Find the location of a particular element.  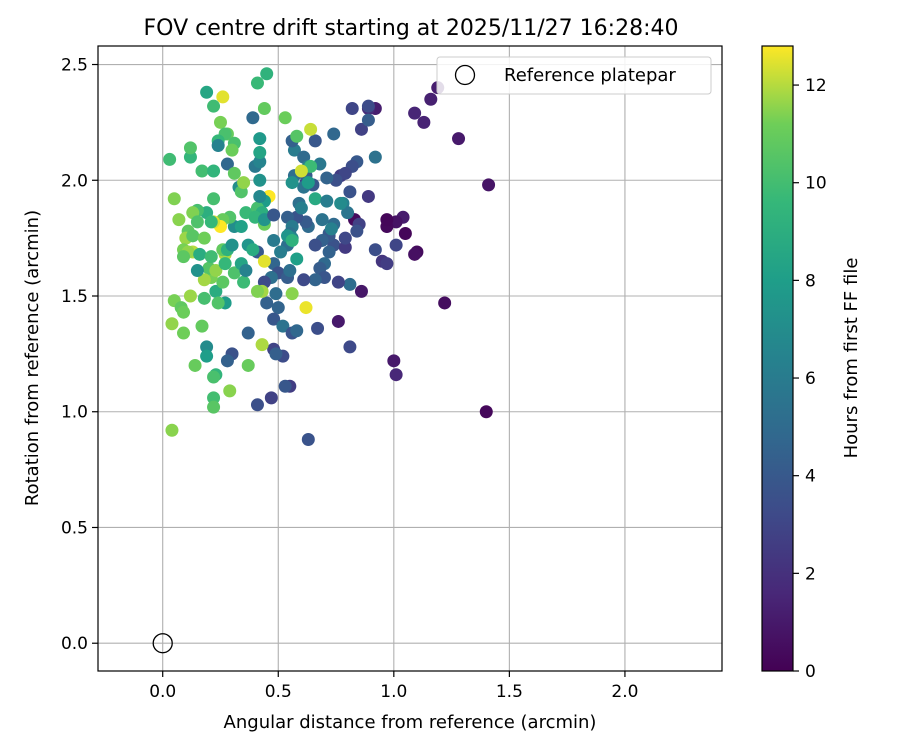

x-axis-ticks: 0.0 0.5 1.0 1.5 2.0 is located at coordinates (393, 686).